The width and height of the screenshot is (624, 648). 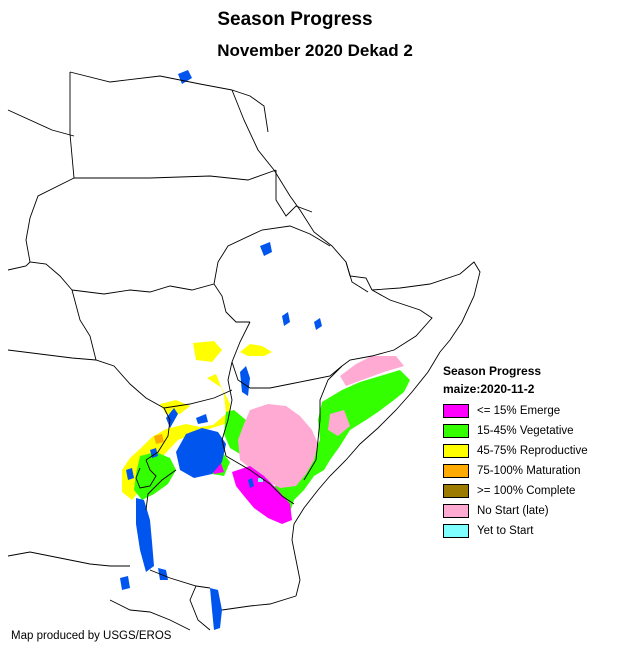 I want to click on border-kenya-uganda, so click(x=227, y=409).